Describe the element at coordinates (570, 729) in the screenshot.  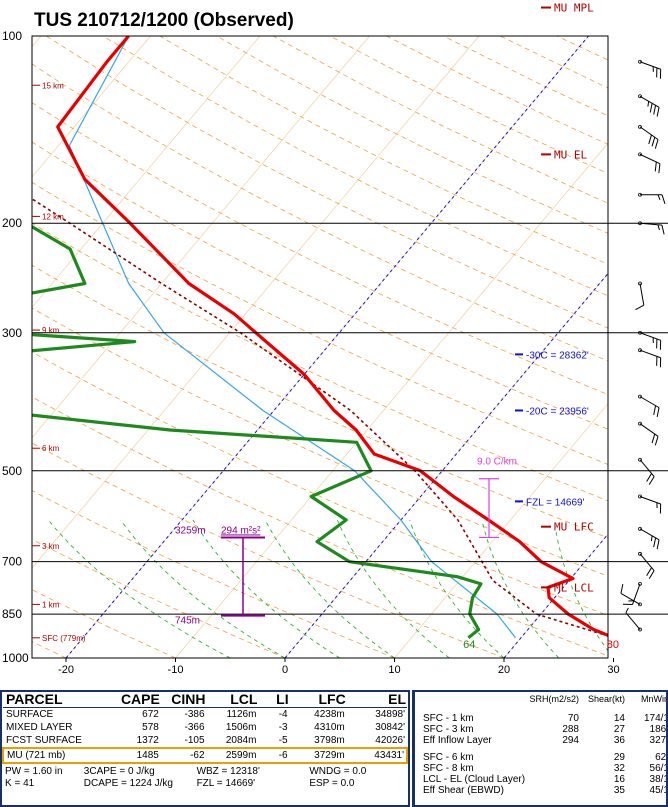
I see `layer-srh: 288` at that location.